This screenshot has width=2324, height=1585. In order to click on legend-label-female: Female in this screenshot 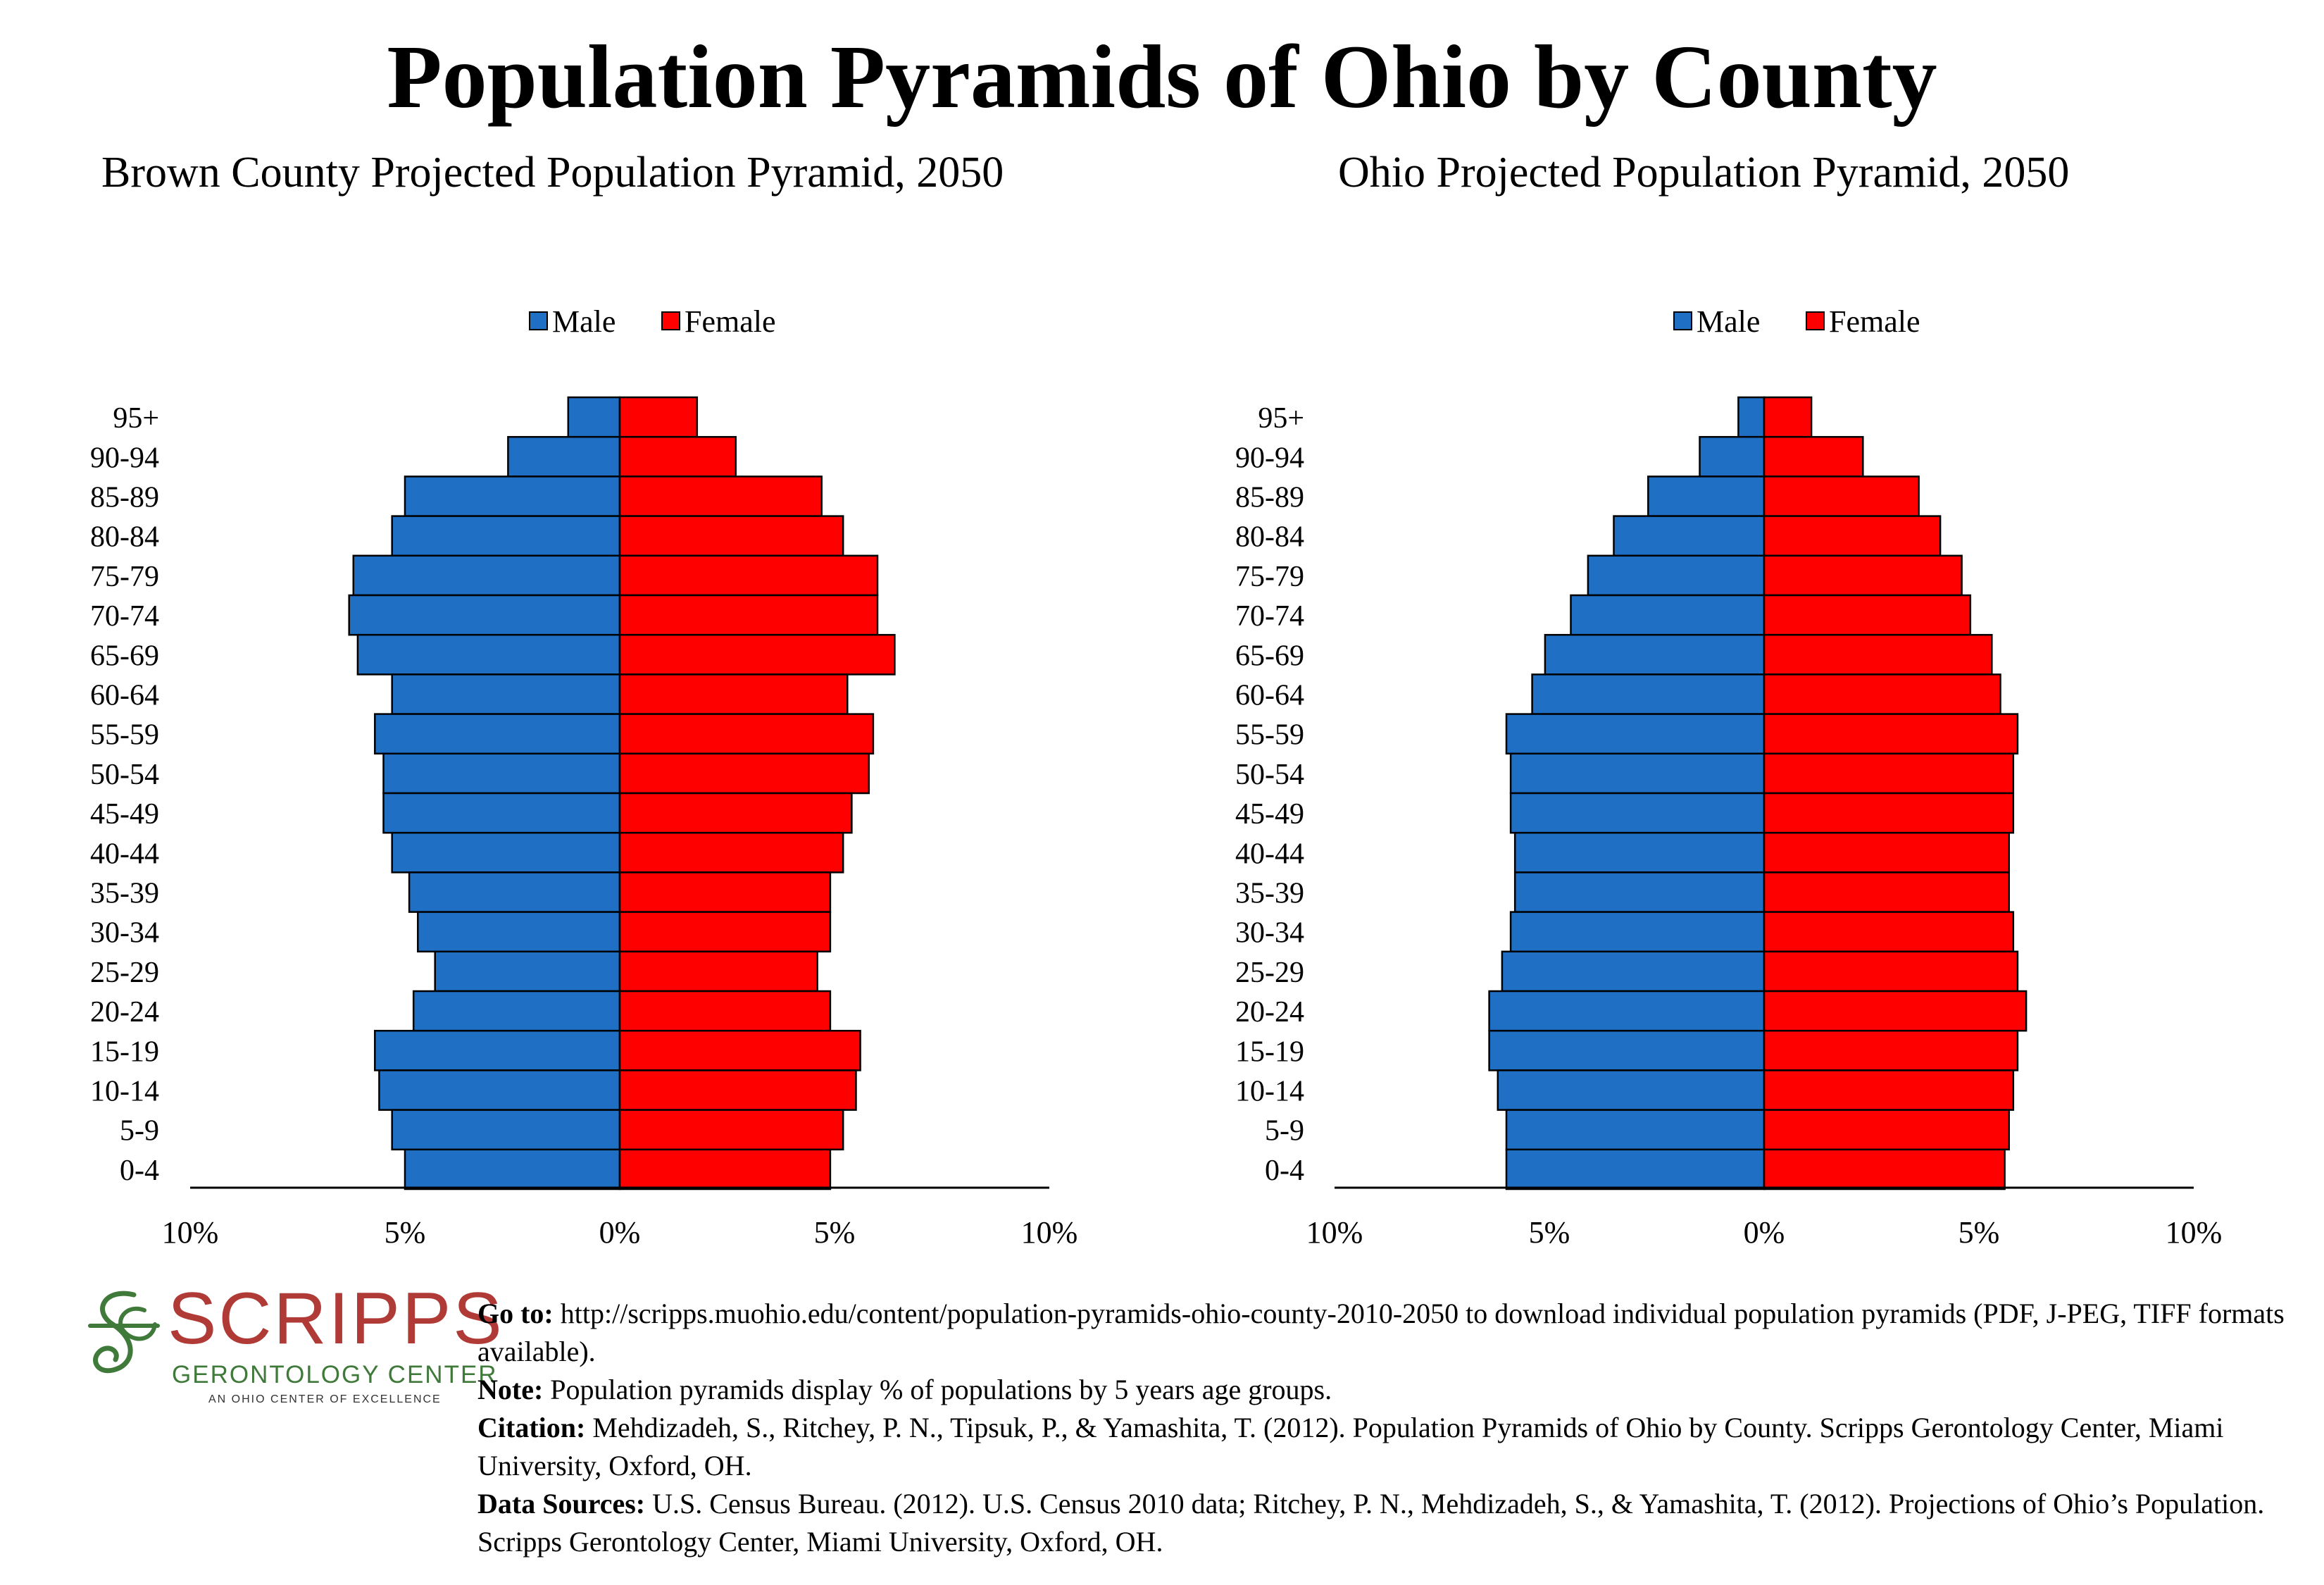, I will do `click(730, 321)`.